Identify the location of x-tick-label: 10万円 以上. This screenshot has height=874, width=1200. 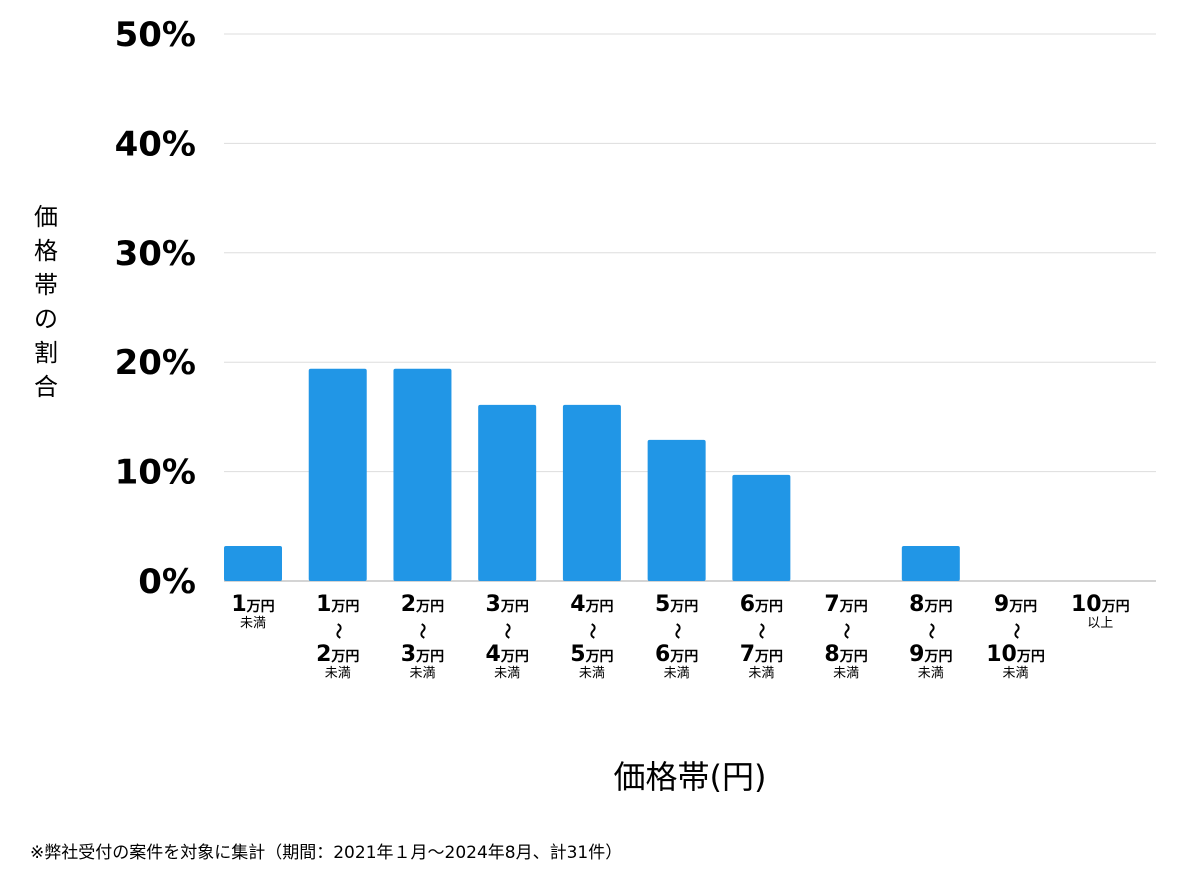
(1100, 611).